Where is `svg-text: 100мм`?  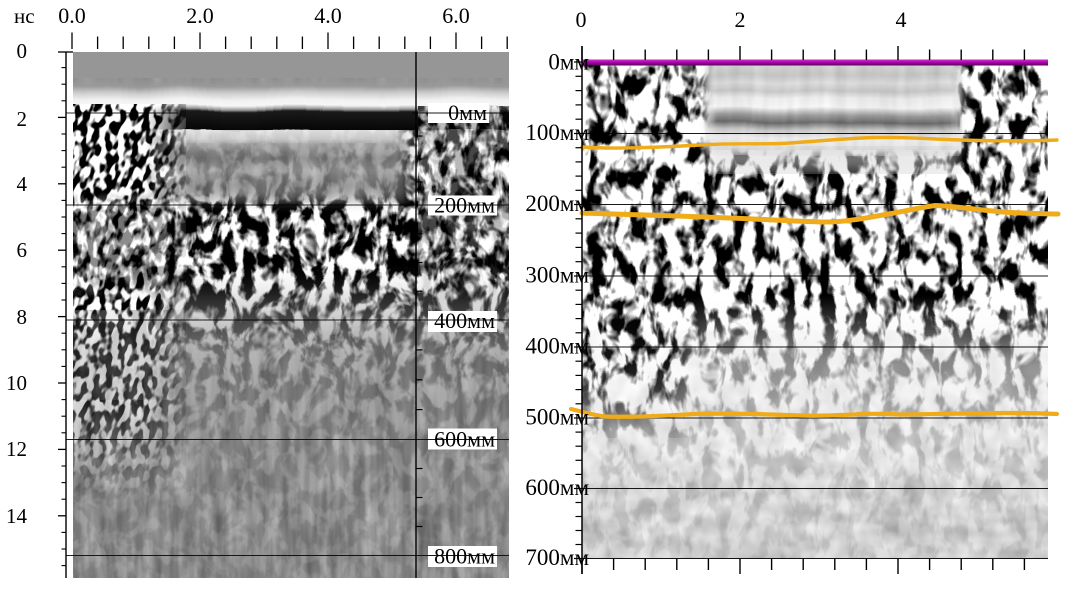
svg-text: 100мм is located at coordinates (557, 132).